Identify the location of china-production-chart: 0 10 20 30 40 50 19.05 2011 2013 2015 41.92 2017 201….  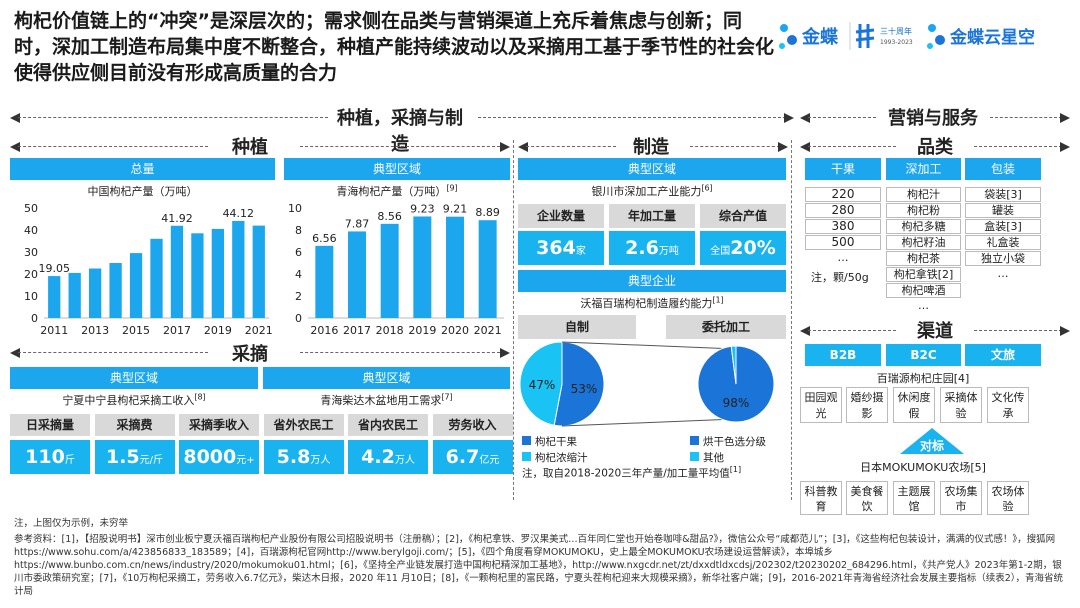
(148, 269).